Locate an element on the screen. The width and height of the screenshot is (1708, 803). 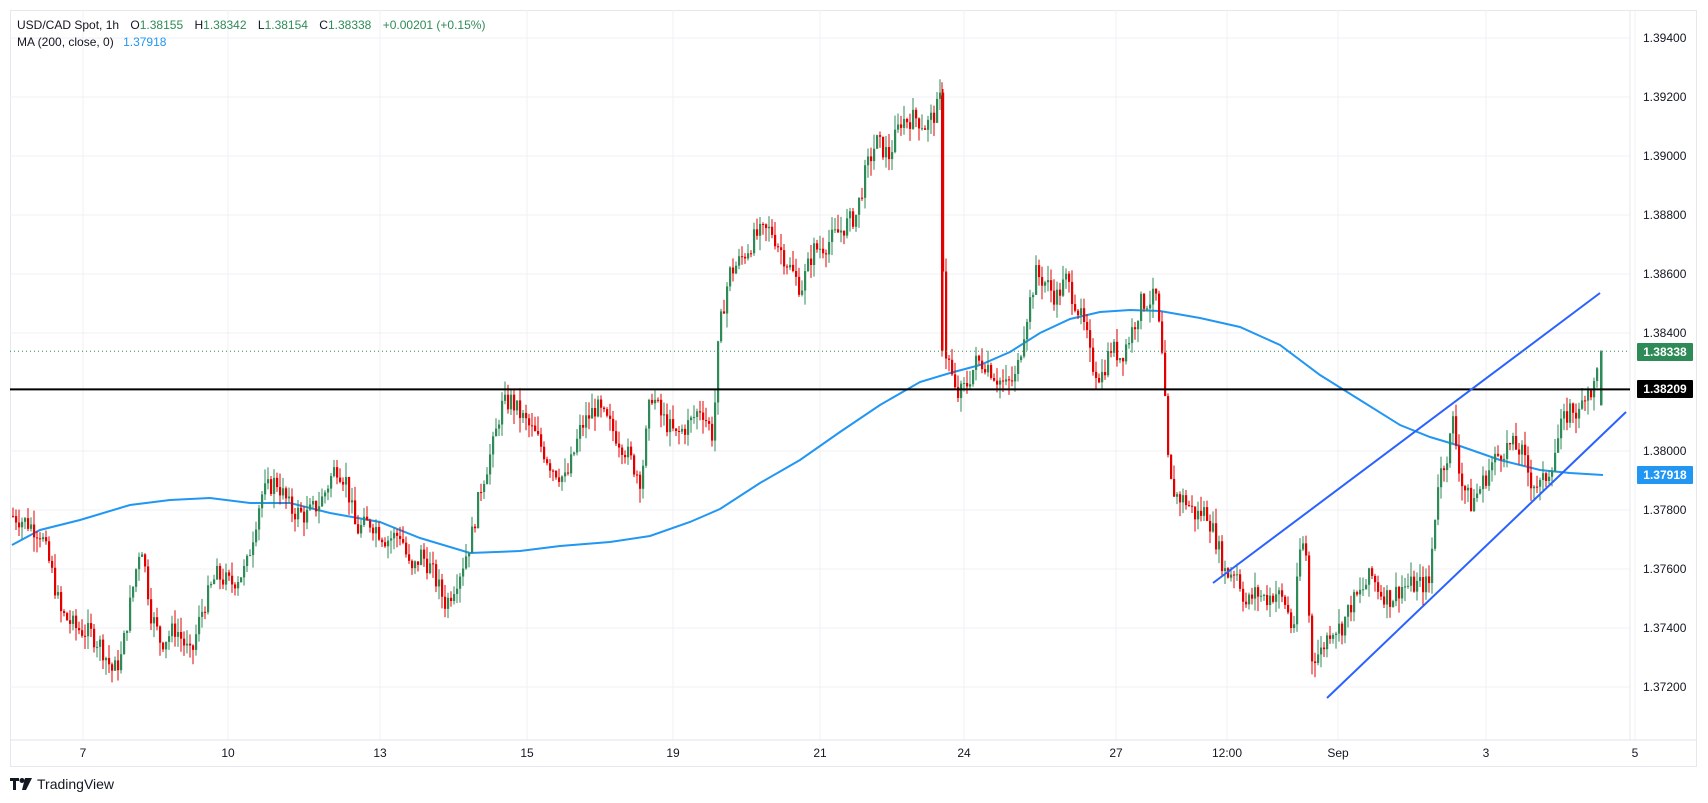
channel-upper-trendline is located at coordinates (1406, 438).